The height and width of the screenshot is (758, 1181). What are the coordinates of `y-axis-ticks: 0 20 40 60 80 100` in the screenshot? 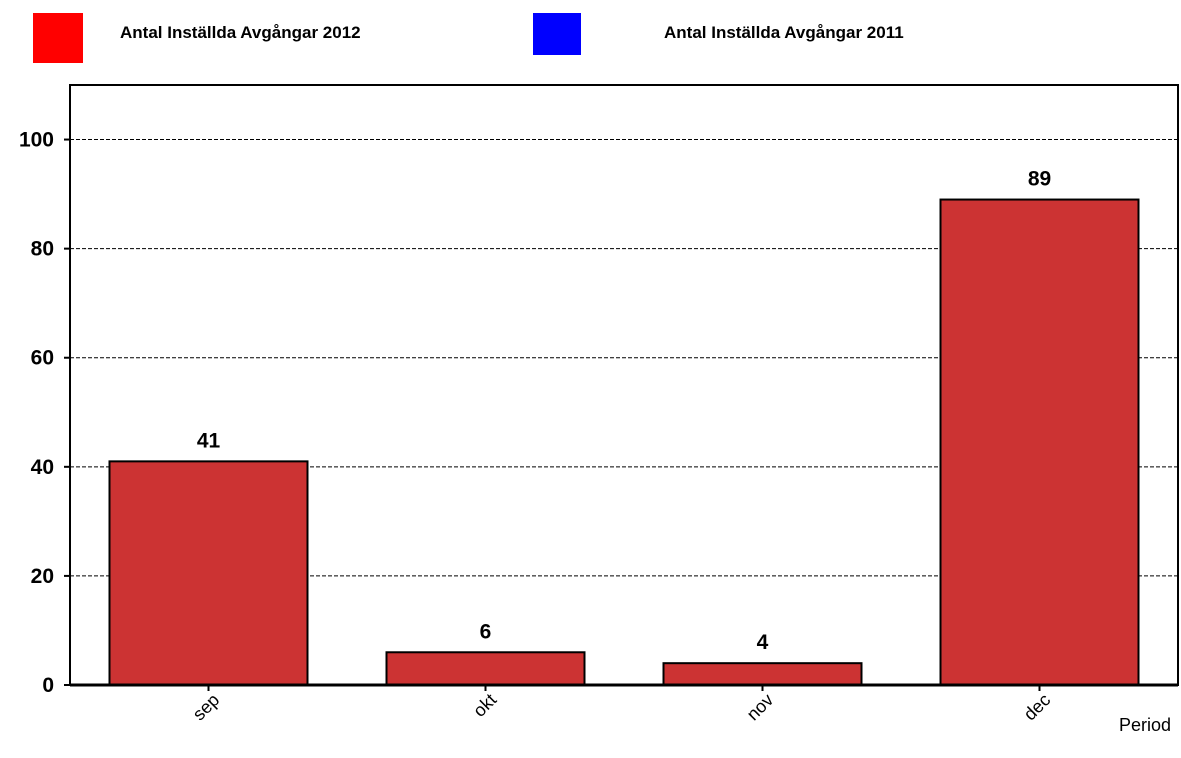 It's located at (44, 413).